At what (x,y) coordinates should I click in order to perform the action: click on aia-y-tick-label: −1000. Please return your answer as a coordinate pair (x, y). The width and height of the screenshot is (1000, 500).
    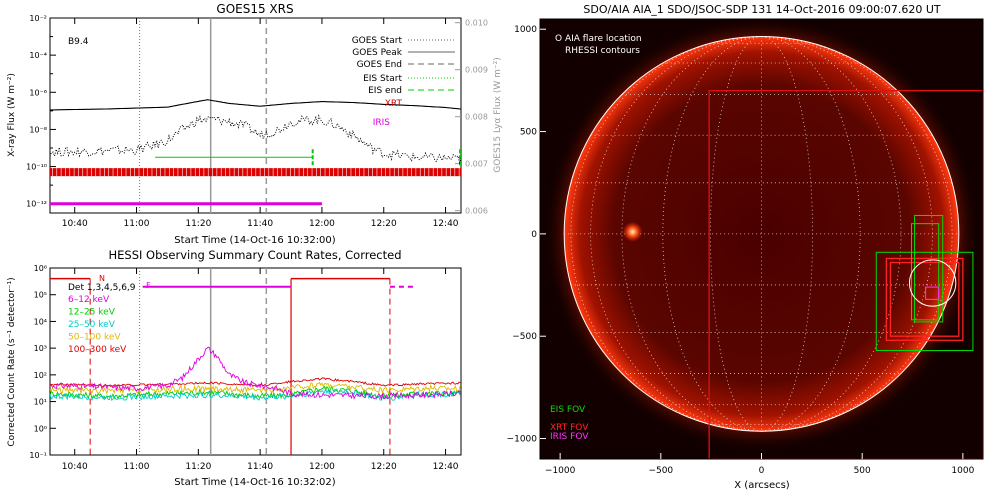
    Looking at the image, I should click on (522, 440).